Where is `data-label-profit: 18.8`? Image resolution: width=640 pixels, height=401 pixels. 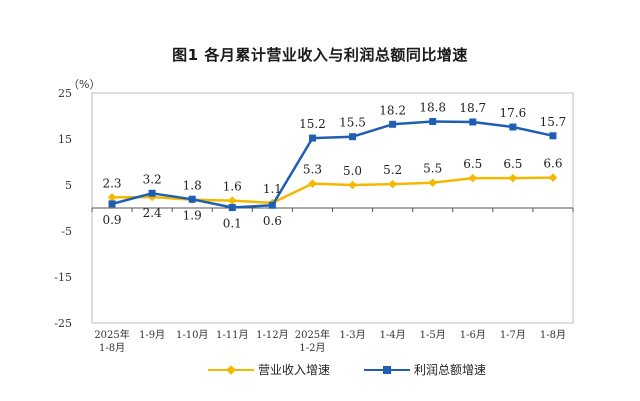
data-label-profit: 18.8 is located at coordinates (432, 108).